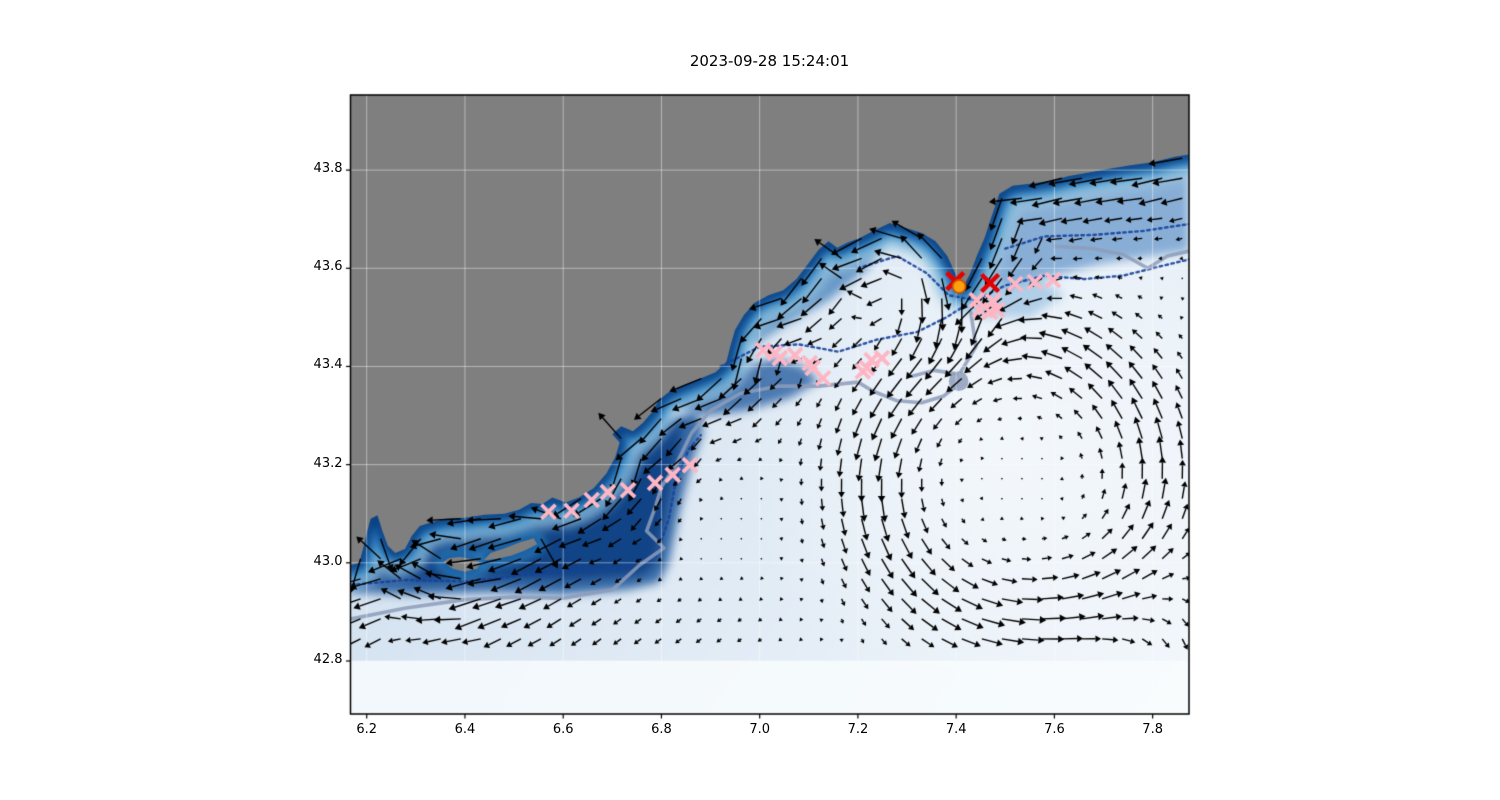  I want to click on x-tick-label: 7.6, so click(1054, 729).